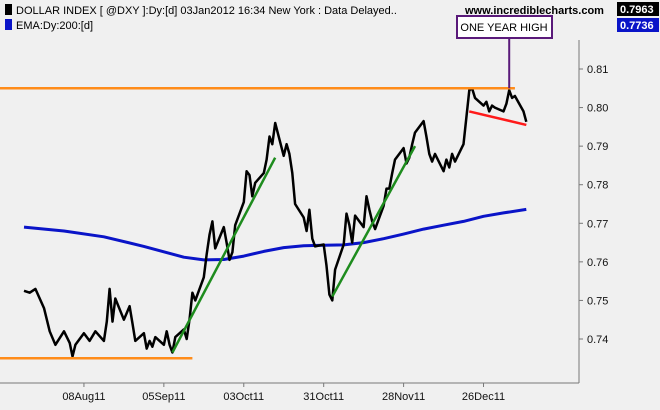  I want to click on source-url: www.incrediblecharts.com, so click(534, 11).